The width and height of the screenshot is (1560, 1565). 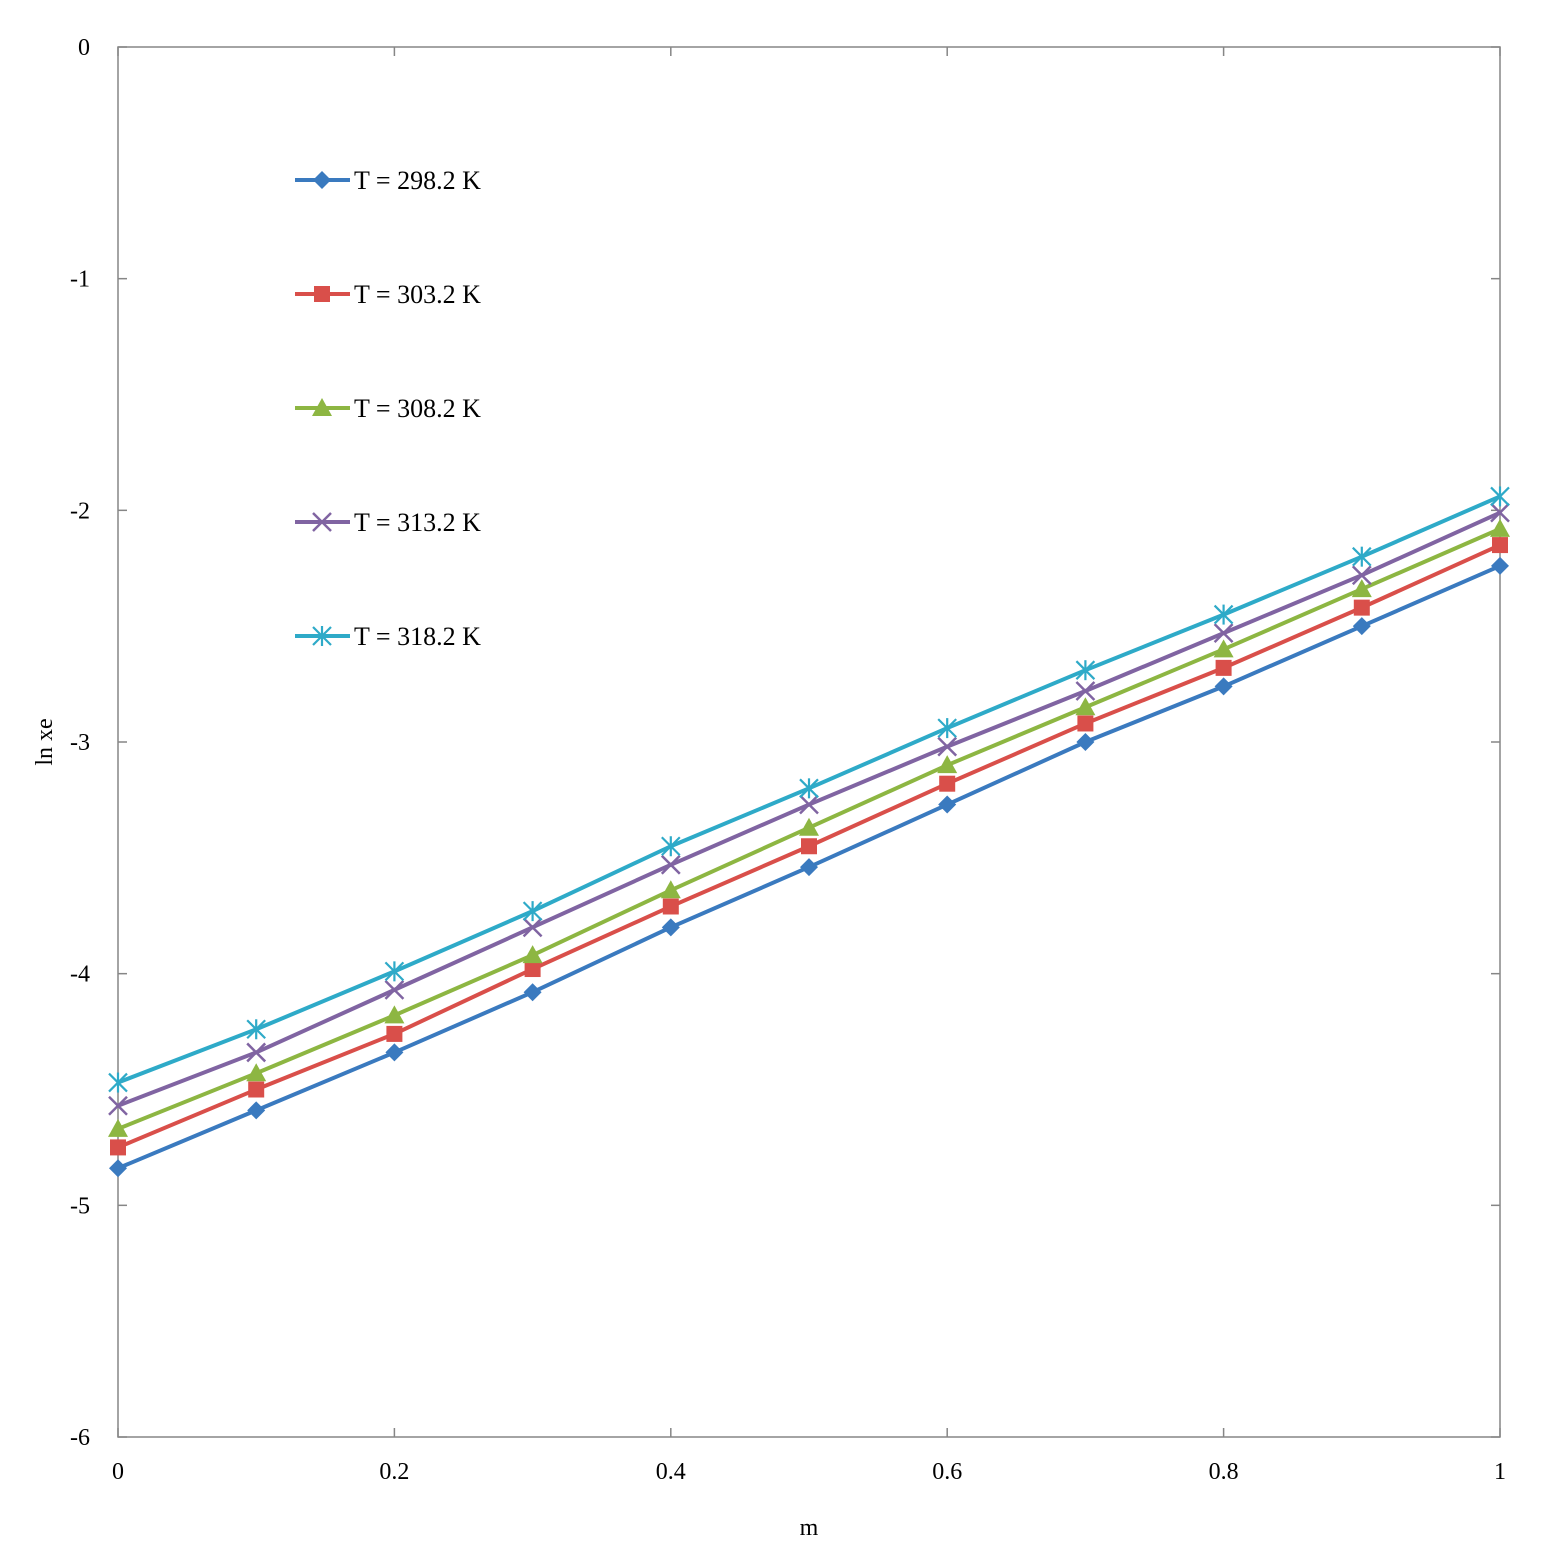 I want to click on legend-item: T = 318.2 K, so click(x=388, y=636).